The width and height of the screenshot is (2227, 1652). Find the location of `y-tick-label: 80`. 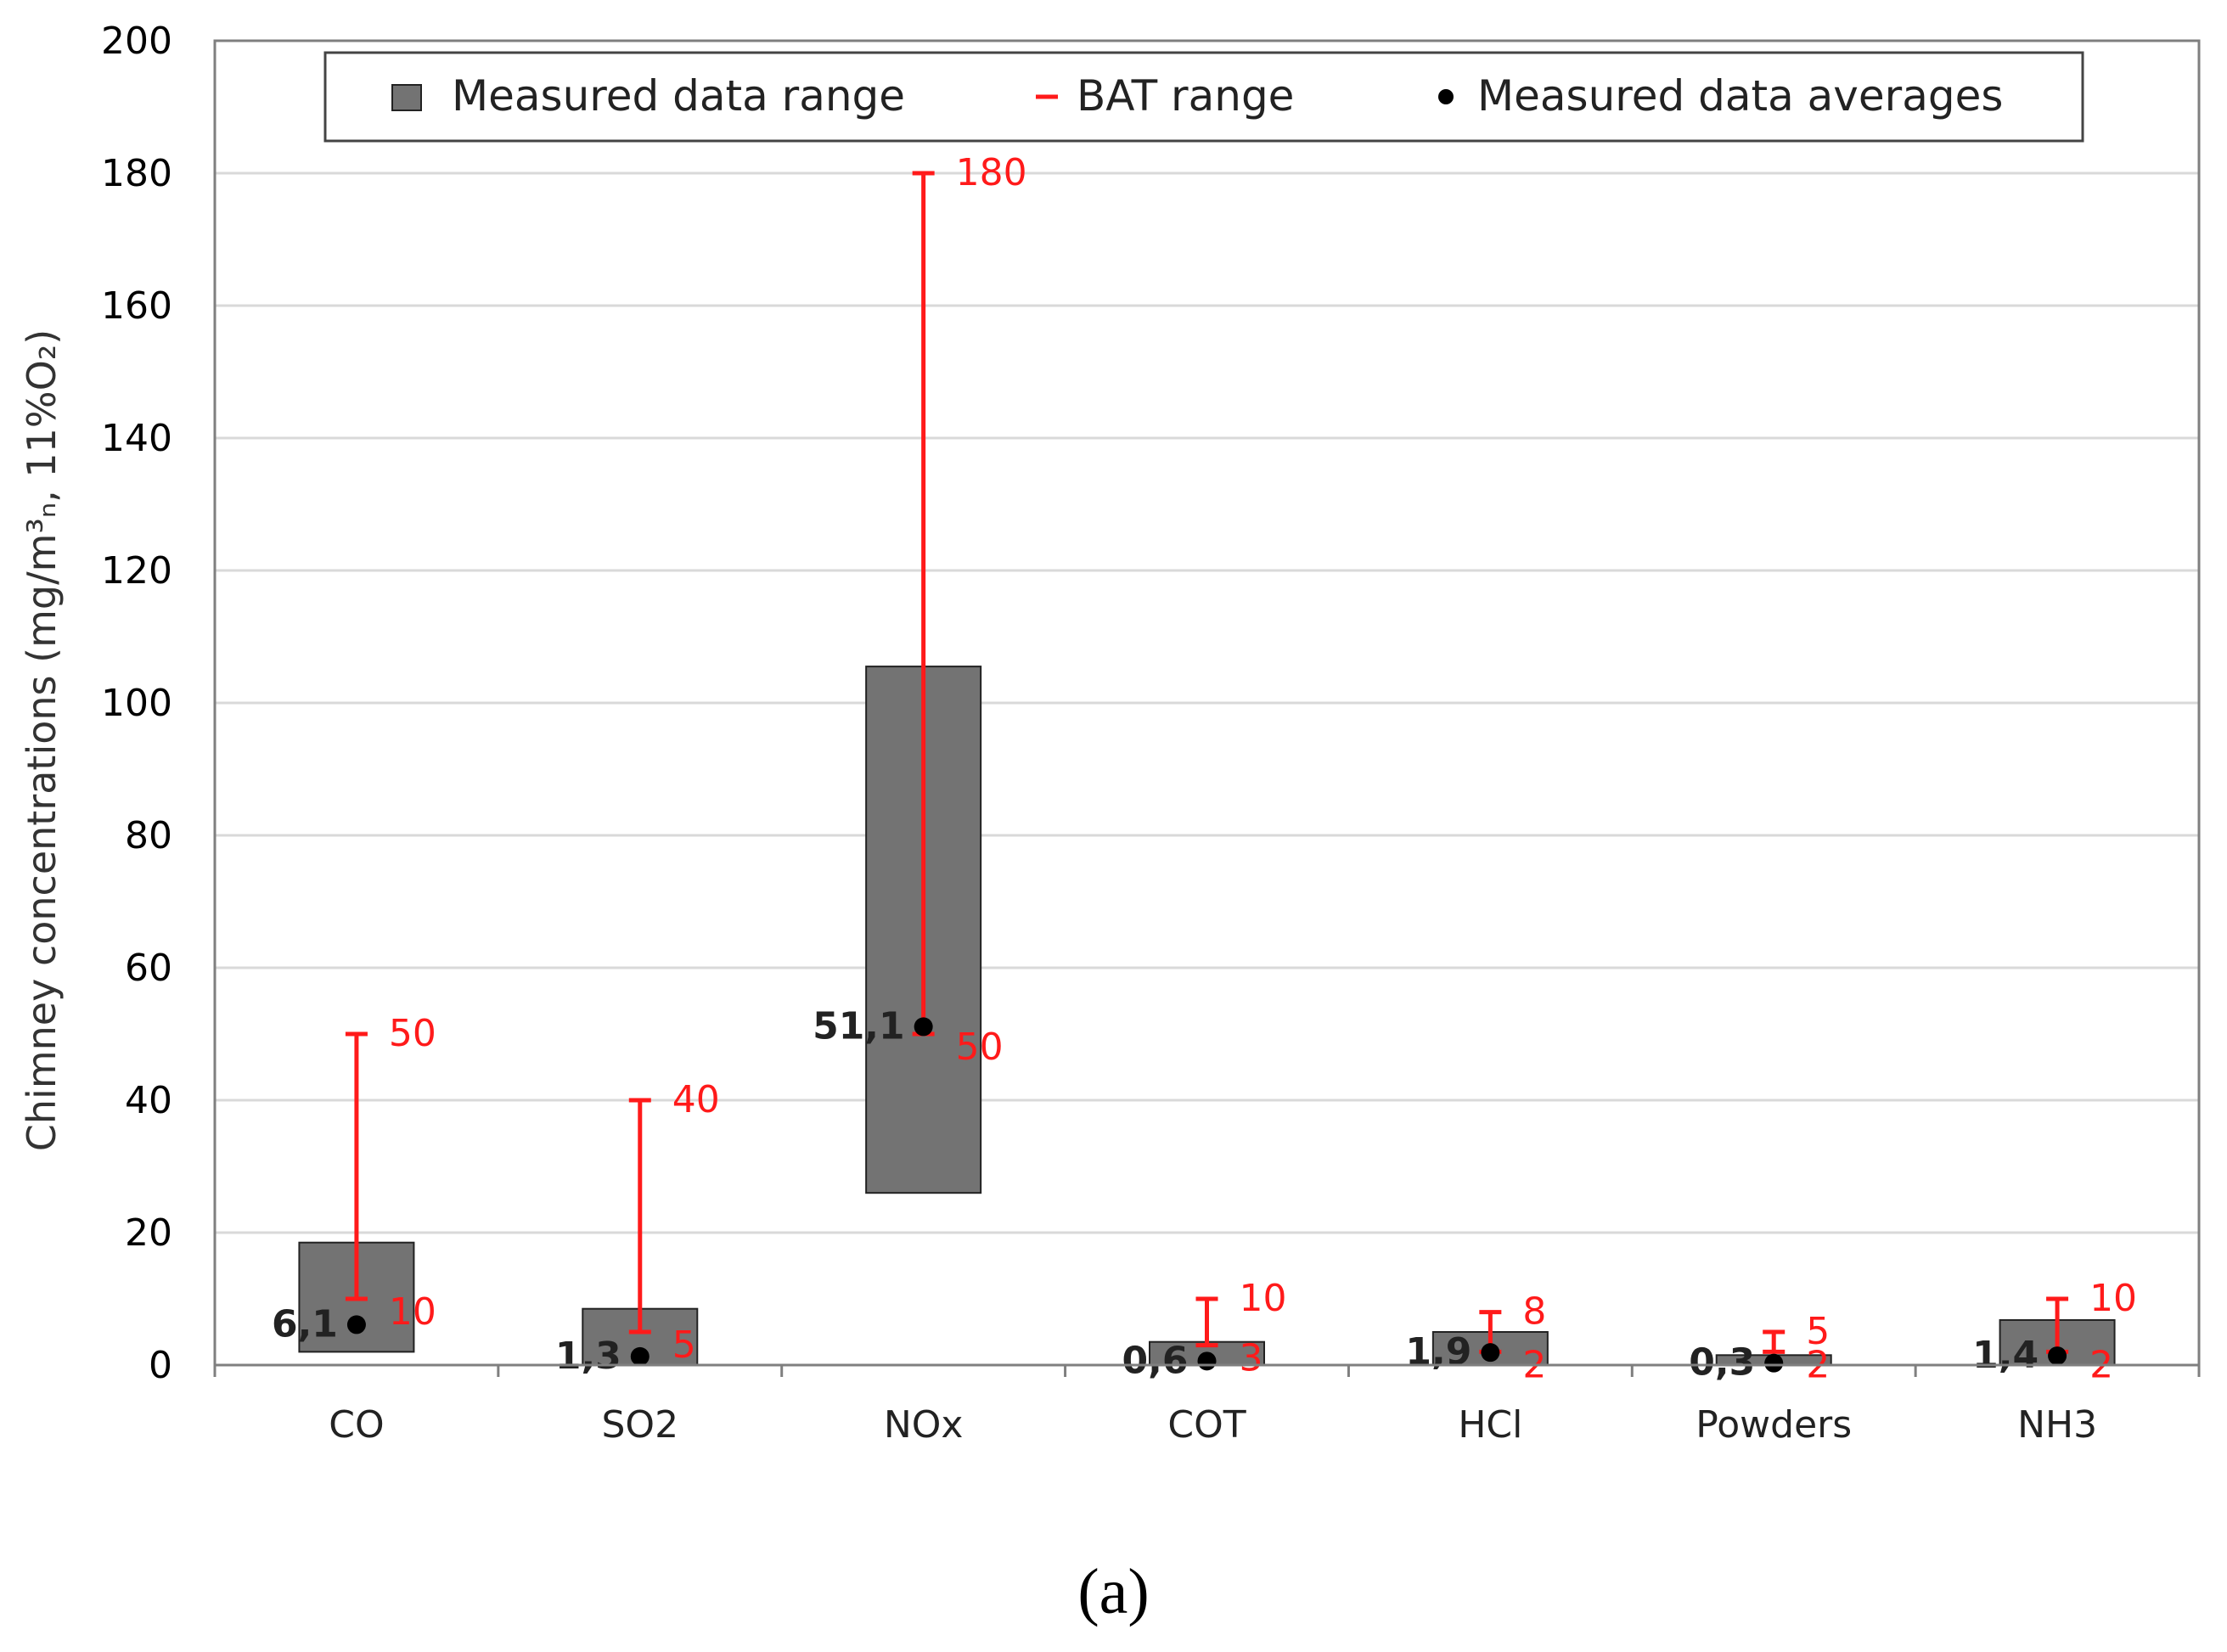

y-tick-label: 80 is located at coordinates (148, 836).